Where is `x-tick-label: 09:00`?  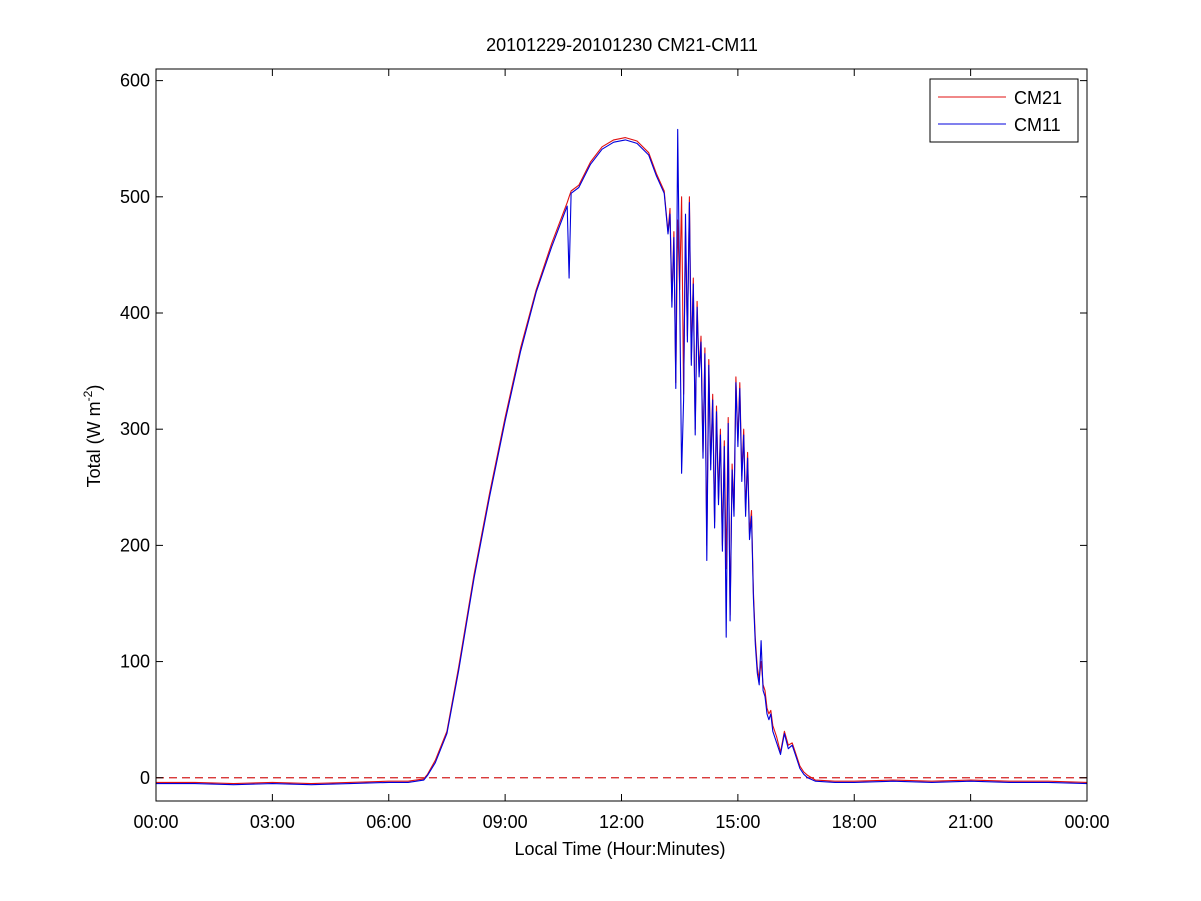 x-tick-label: 09:00 is located at coordinates (505, 822).